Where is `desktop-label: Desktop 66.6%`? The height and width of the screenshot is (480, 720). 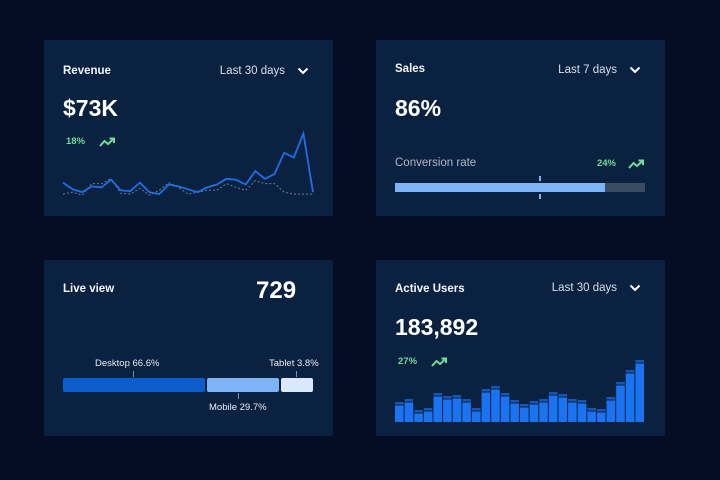
desktop-label: Desktop 66.6% is located at coordinates (127, 363).